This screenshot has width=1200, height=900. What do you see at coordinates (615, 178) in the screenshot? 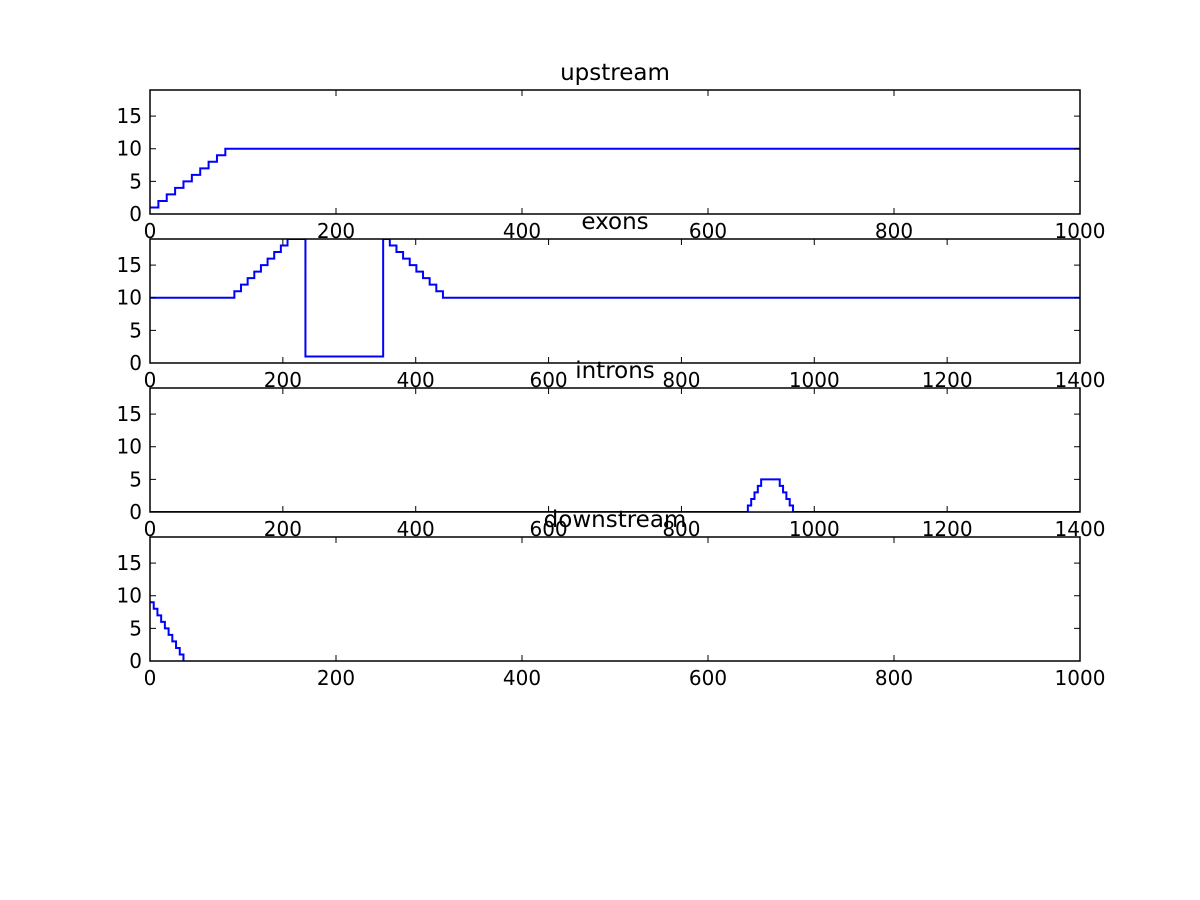
I see `series-line-upstream` at bounding box center [615, 178].